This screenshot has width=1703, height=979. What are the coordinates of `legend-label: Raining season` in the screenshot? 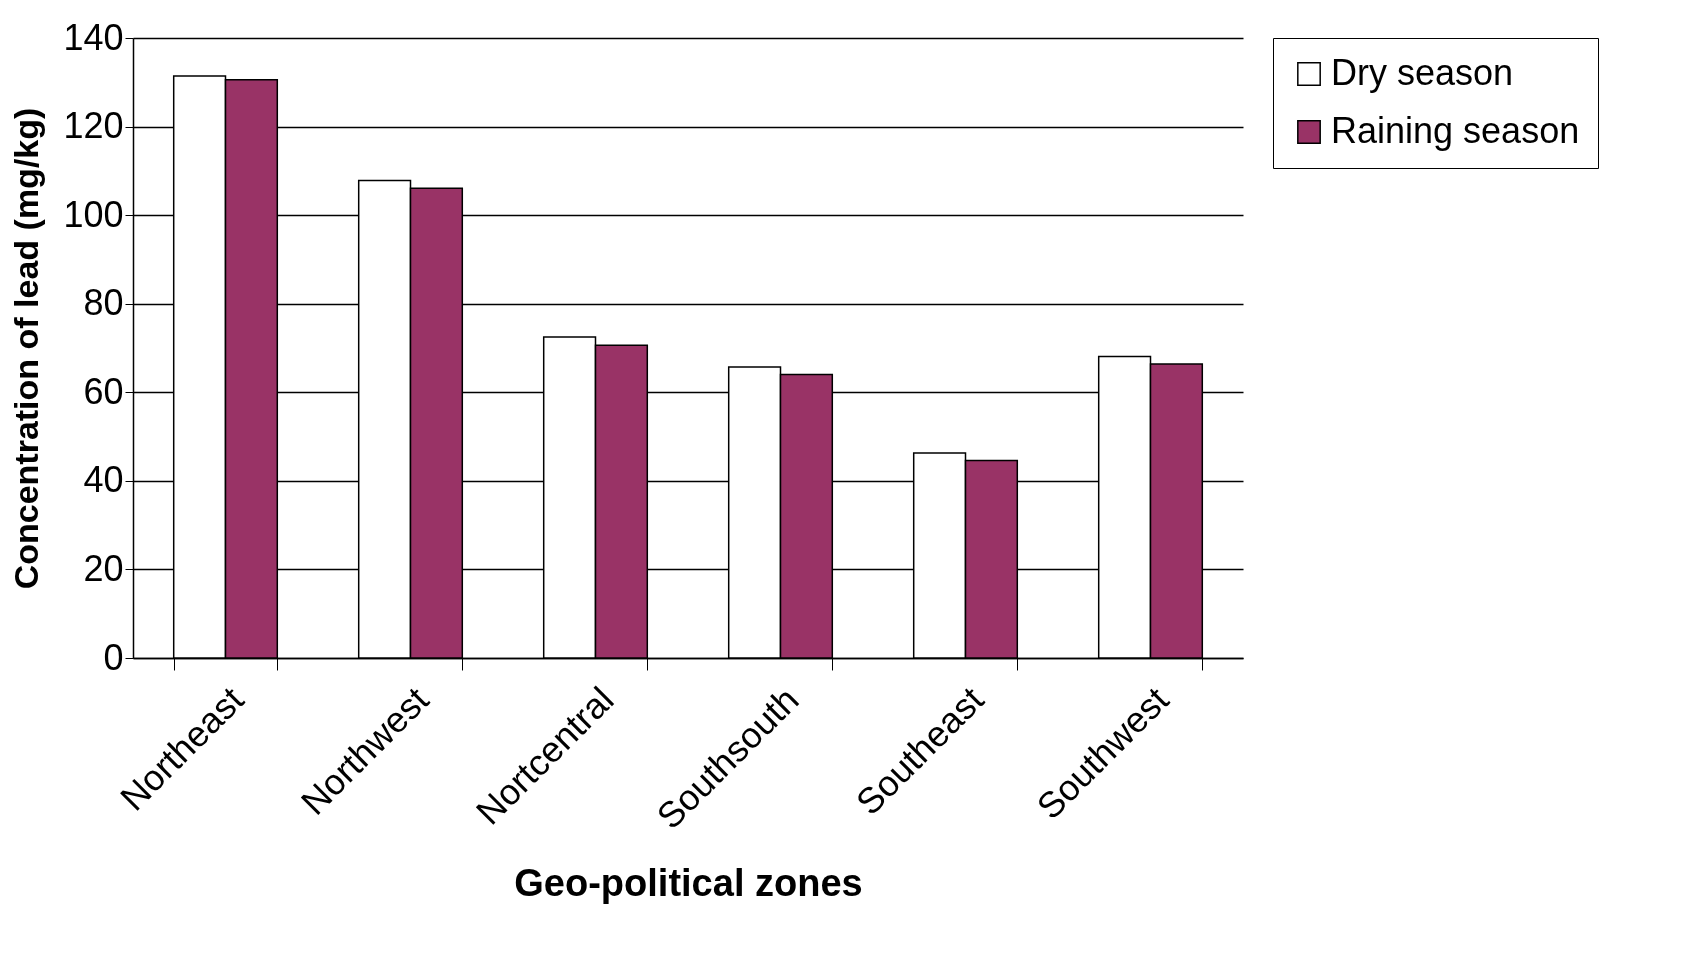 It's located at (1455, 130).